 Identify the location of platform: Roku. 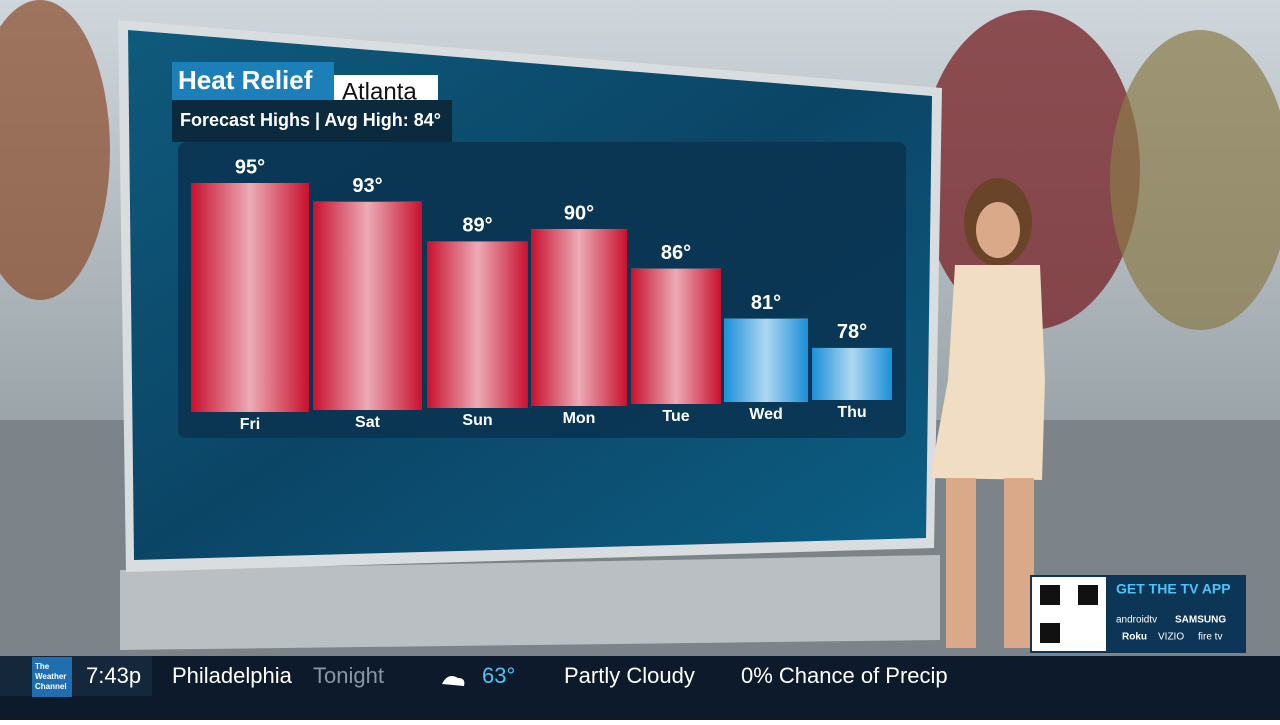
(1134, 637).